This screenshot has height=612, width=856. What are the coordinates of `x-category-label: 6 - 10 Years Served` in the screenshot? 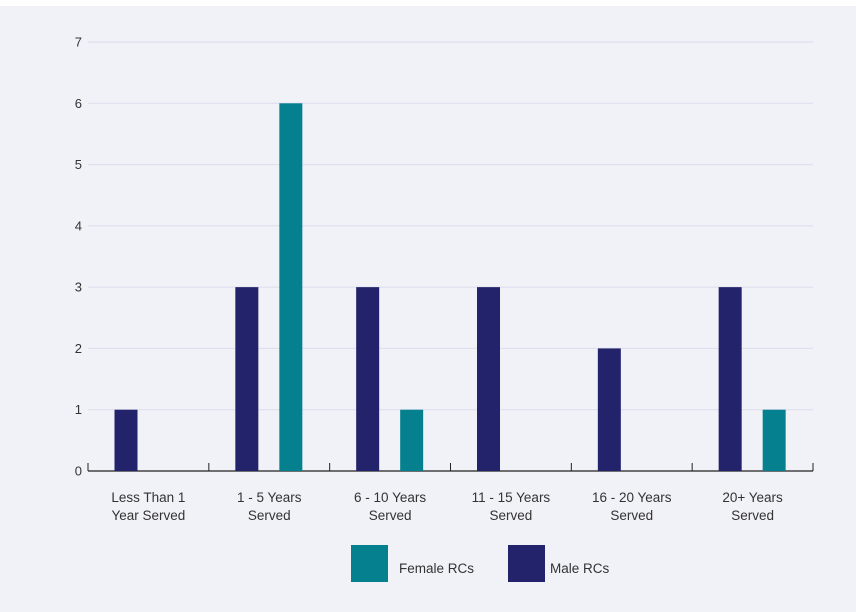 It's located at (390, 506).